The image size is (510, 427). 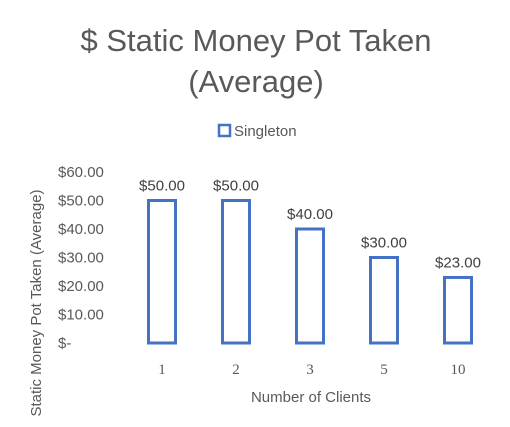 What do you see at coordinates (64, 343) in the screenshot?
I see `y-tick-label: $-` at bounding box center [64, 343].